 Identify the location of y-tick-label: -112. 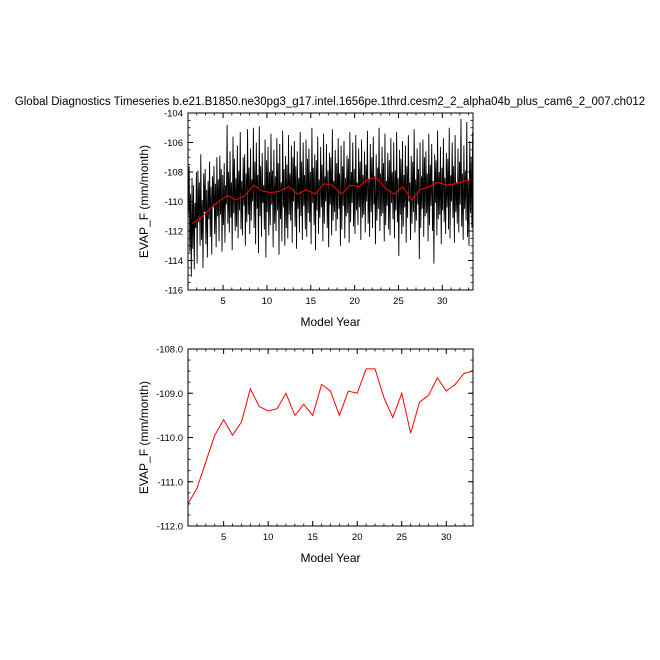
(174, 232).